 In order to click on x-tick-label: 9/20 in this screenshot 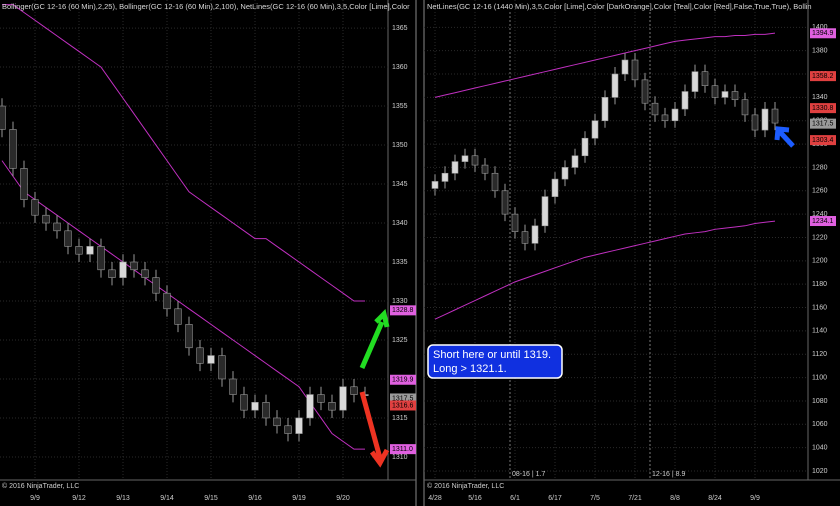, I will do `click(343, 498)`.